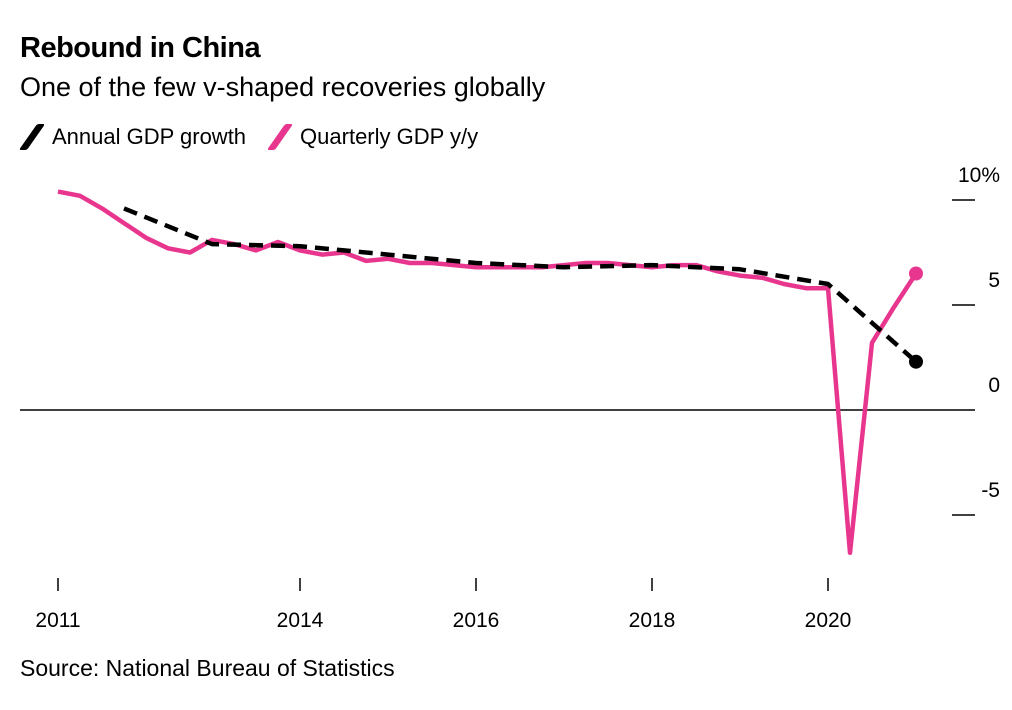 The width and height of the screenshot is (1012, 710). What do you see at coordinates (140, 48) in the screenshot?
I see `chart-title: Rebound in China` at bounding box center [140, 48].